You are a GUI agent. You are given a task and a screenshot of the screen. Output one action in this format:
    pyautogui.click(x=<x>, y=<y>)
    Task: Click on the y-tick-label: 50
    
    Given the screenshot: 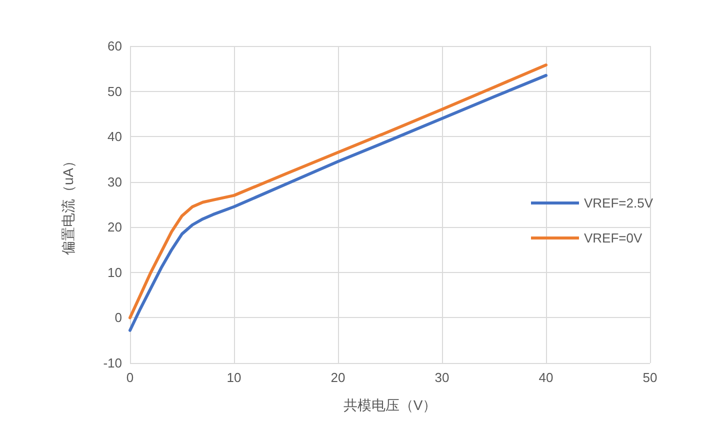 What is the action you would take?
    pyautogui.click(x=115, y=91)
    